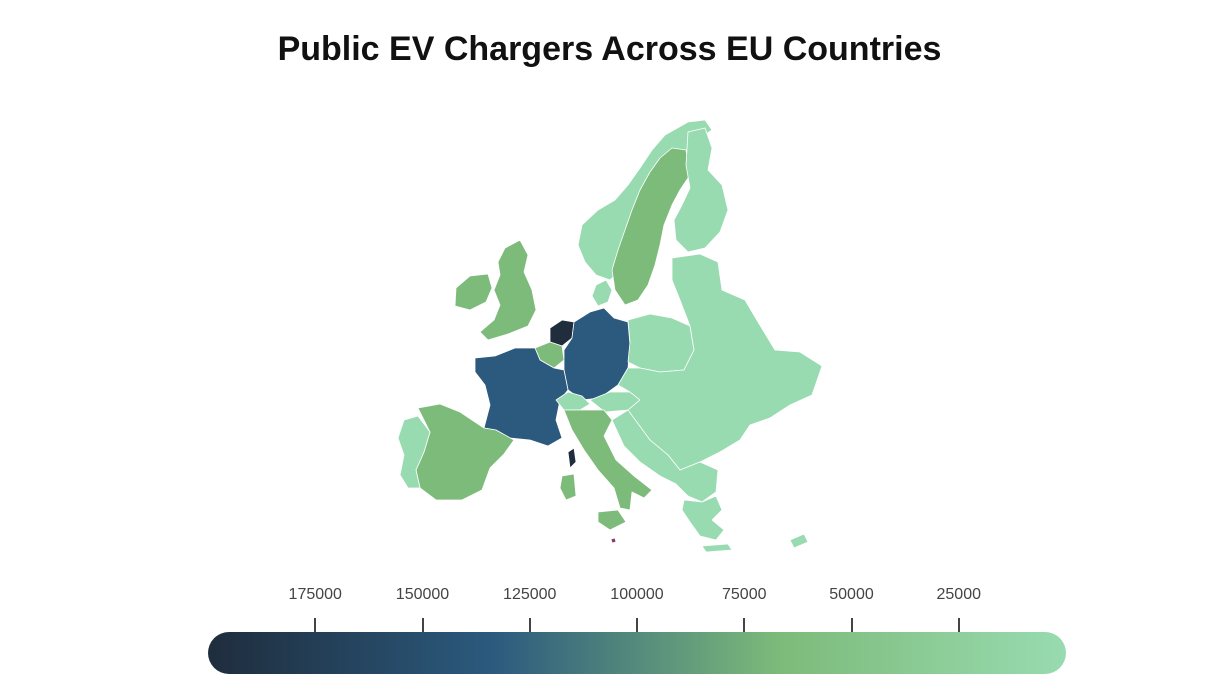  I want to click on color-legend: 175000 150000 125000 100000 75000 50000 25000, so click(638, 630).